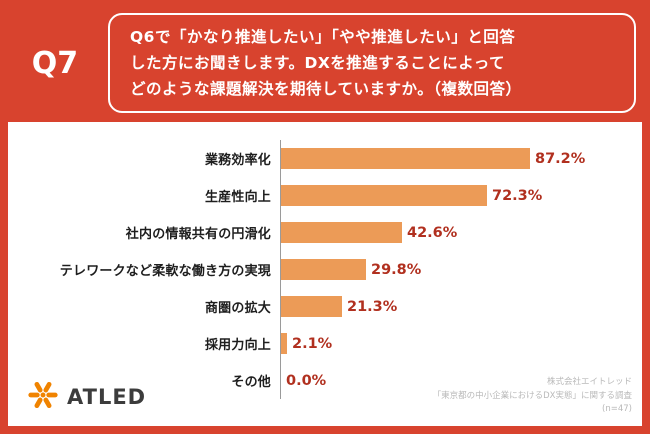 The image size is (650, 434). I want to click on atled-logo-text: ATLED, so click(107, 397).